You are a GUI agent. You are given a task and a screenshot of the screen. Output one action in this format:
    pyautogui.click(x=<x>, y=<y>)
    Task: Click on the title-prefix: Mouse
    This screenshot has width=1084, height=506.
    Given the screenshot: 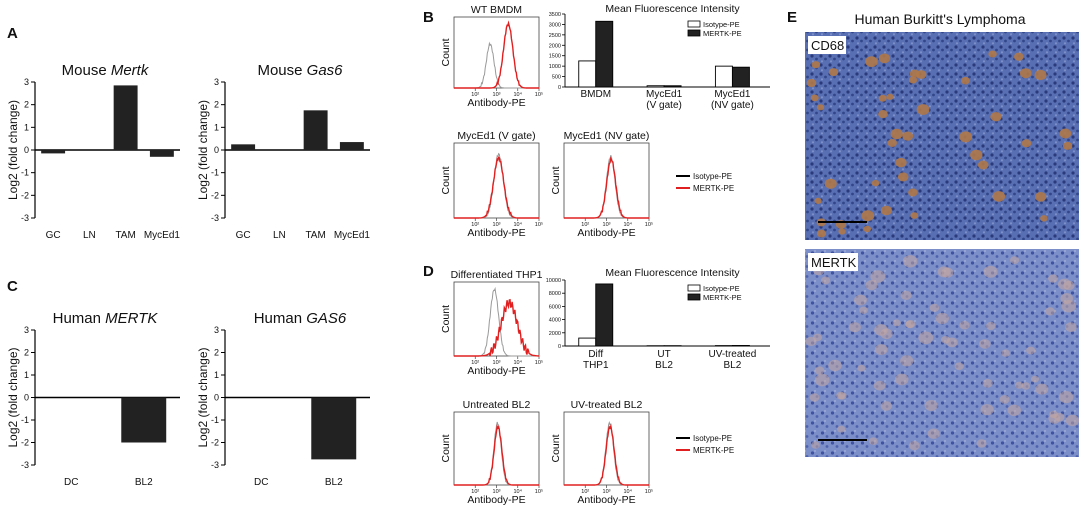 What is the action you would take?
    pyautogui.click(x=86, y=70)
    